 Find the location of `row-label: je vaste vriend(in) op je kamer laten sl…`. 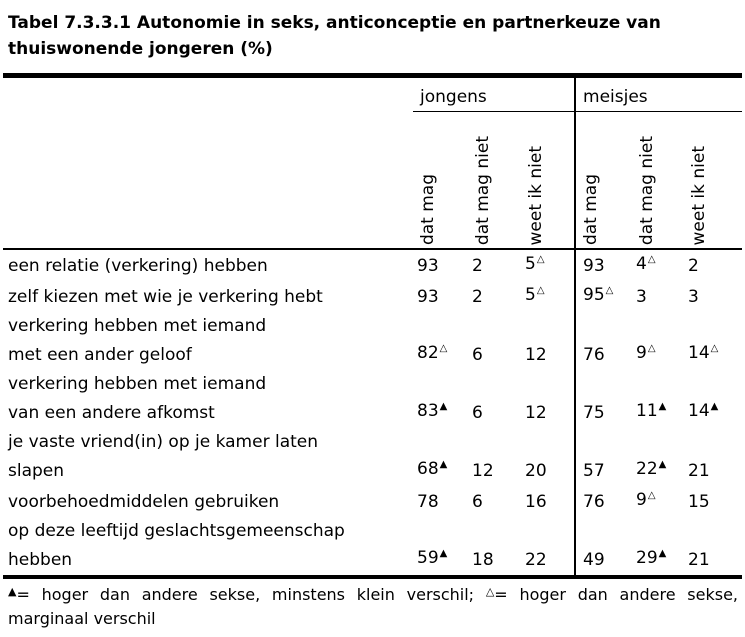

row-label: je vaste vriend(in) op je kamer laten sl… is located at coordinates (163, 456).